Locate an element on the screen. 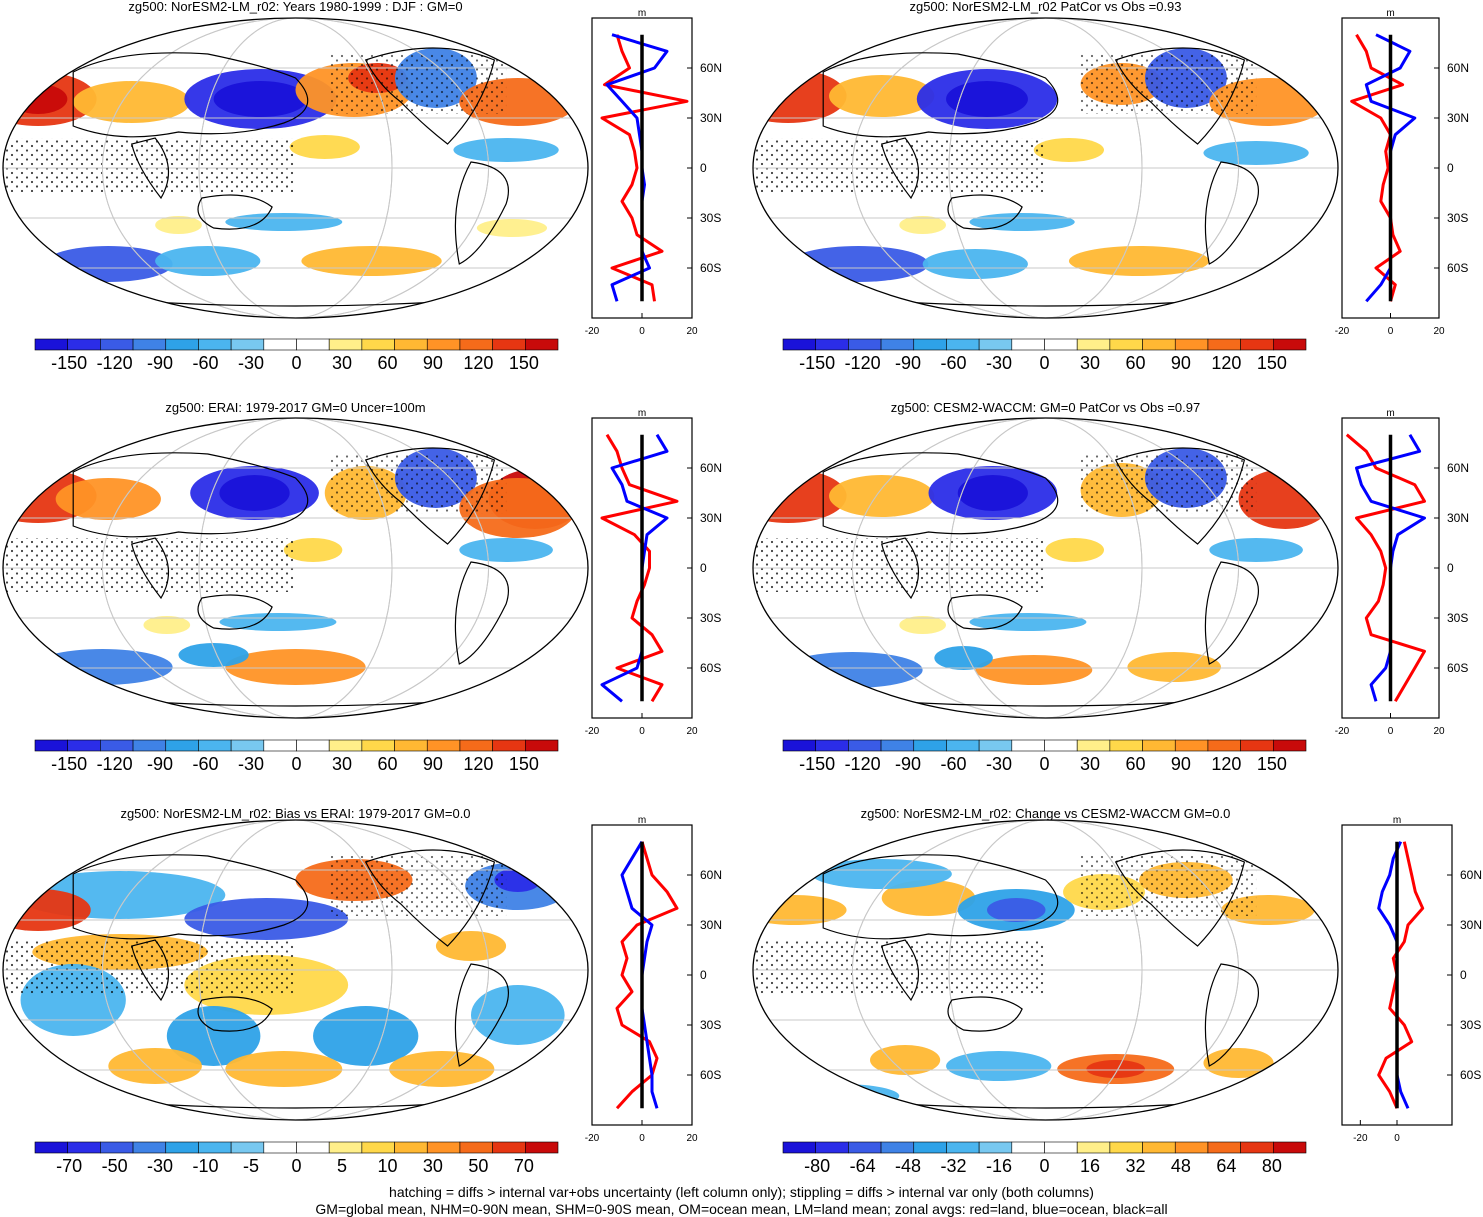 Image resolution: width=1483 pixels, height=1217 pixels. colorbar-label: -70 is located at coordinates (69, 1166).